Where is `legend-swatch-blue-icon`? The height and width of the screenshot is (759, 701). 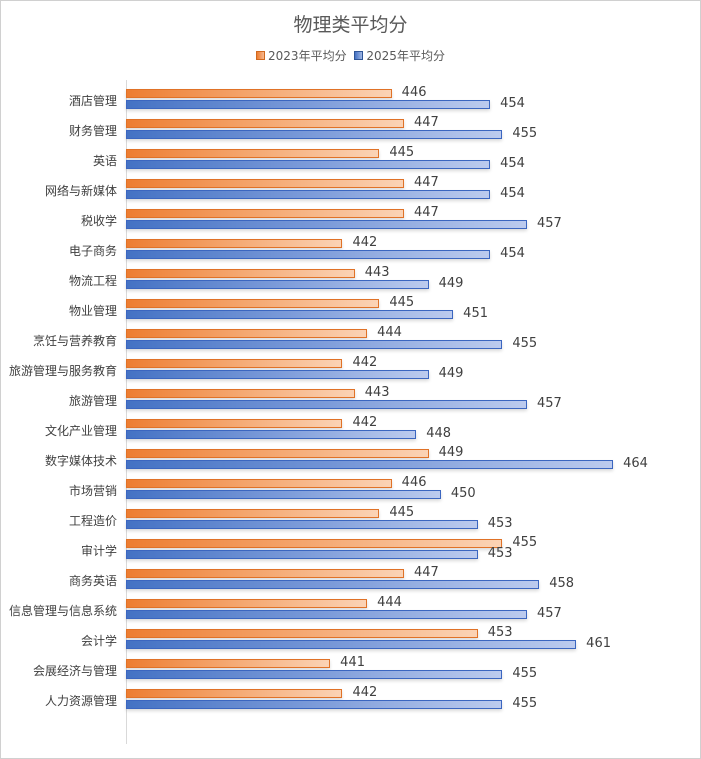
legend-swatch-blue-icon is located at coordinates (359, 55).